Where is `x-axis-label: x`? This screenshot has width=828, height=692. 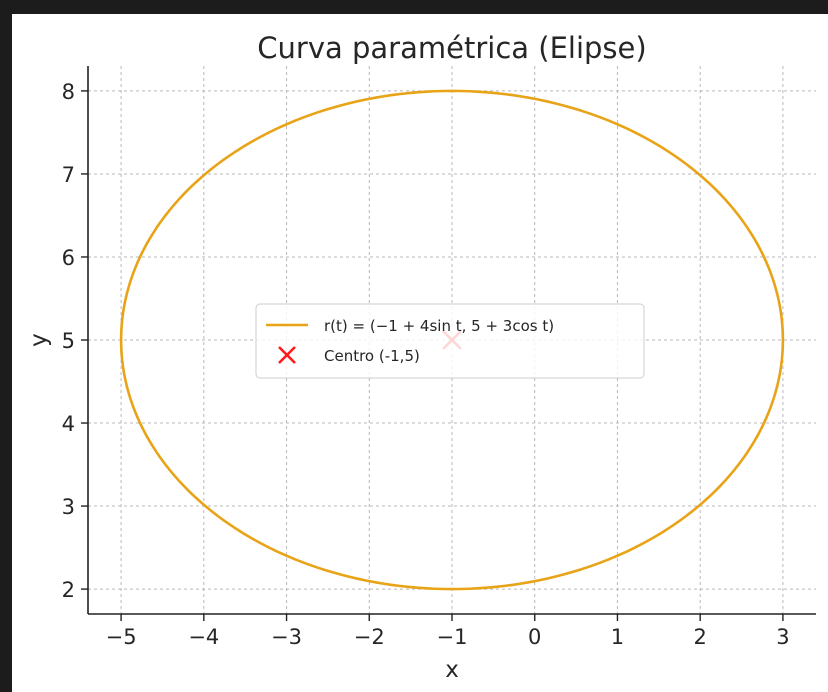 x-axis-label: x is located at coordinates (452, 670).